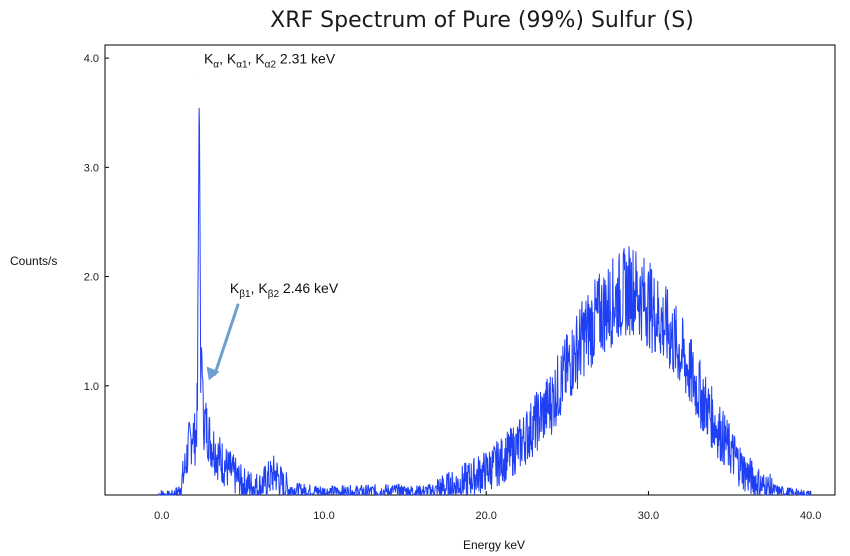  What do you see at coordinates (242, 65) in the screenshot?
I see `annotation-subscript: α1` at bounding box center [242, 65].